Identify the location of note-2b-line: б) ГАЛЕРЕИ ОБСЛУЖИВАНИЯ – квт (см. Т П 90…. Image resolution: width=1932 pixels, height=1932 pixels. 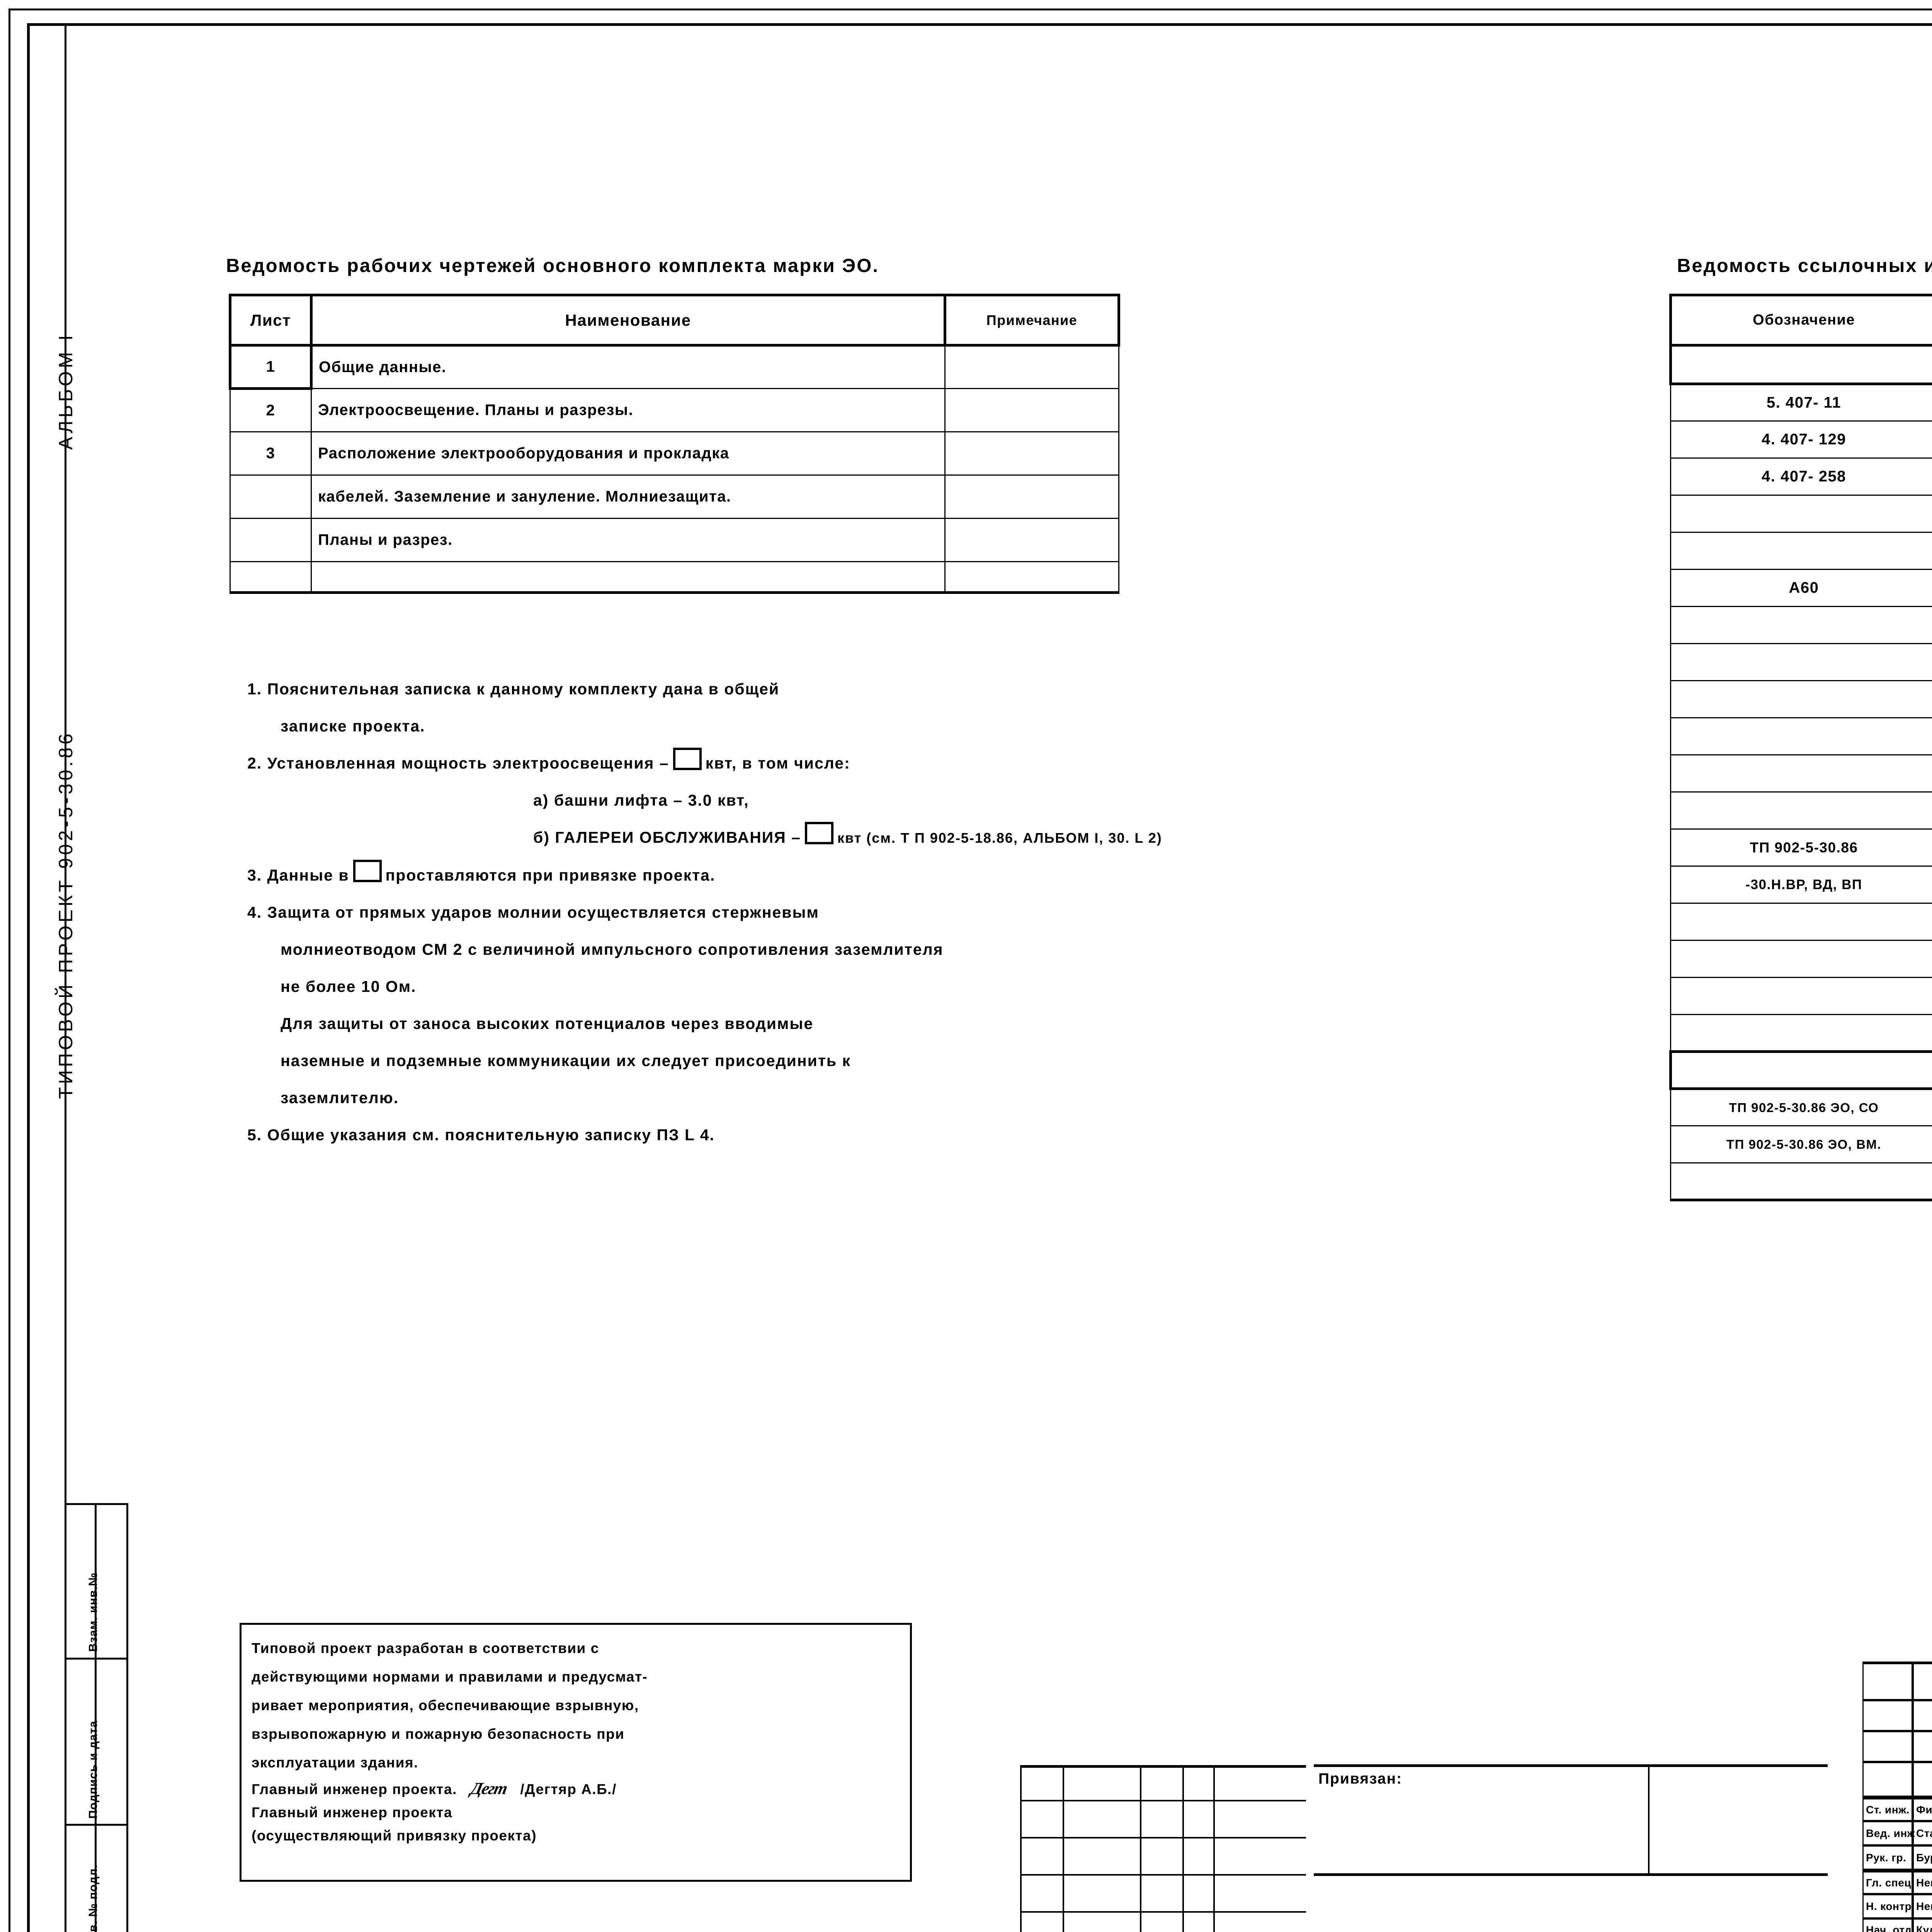
(950, 838).